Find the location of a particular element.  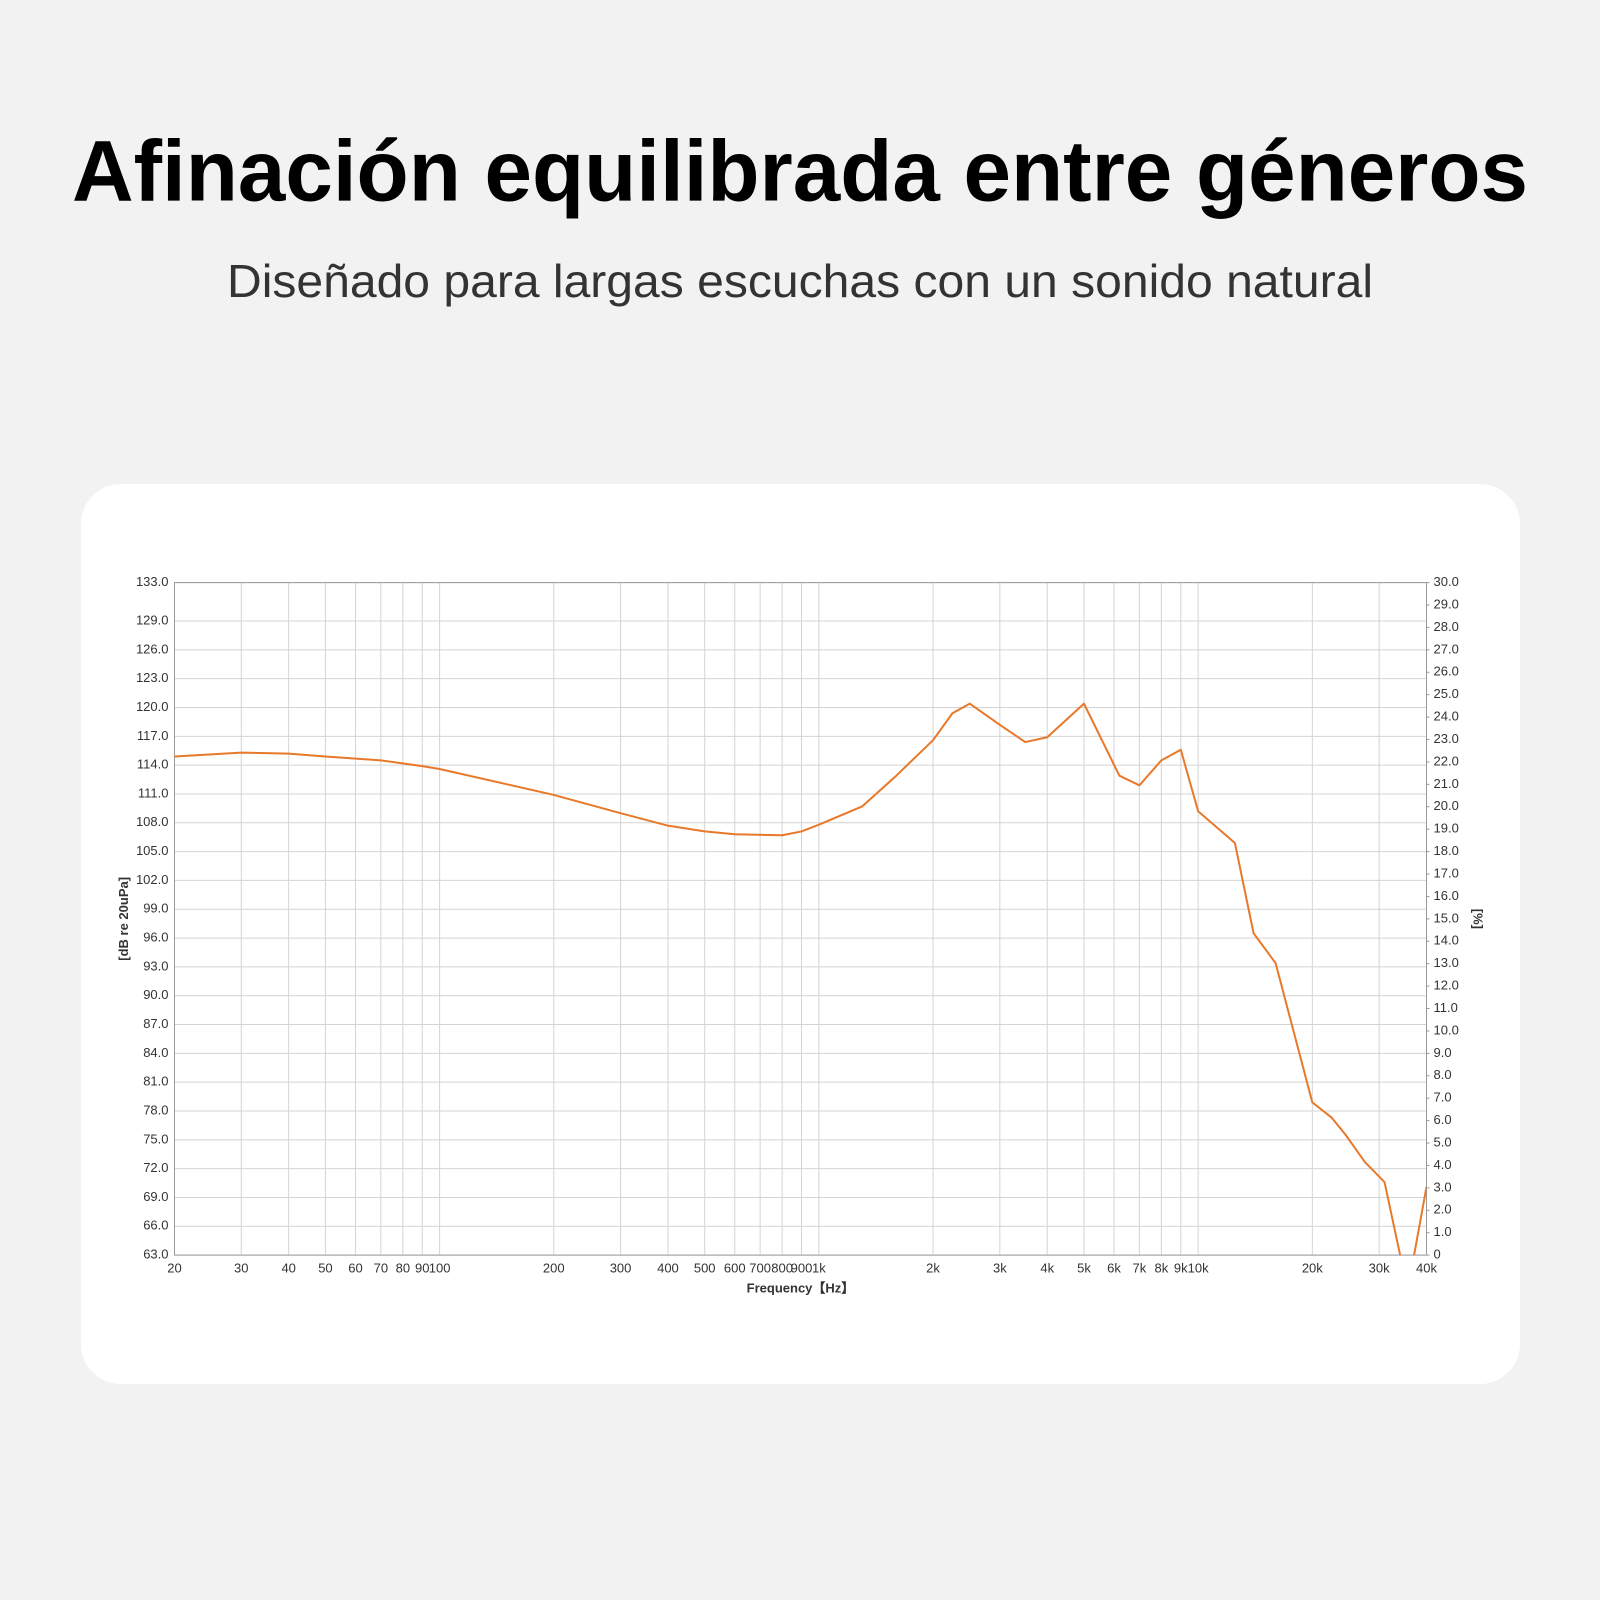

x-tick-label: 200 is located at coordinates (554, 1268).